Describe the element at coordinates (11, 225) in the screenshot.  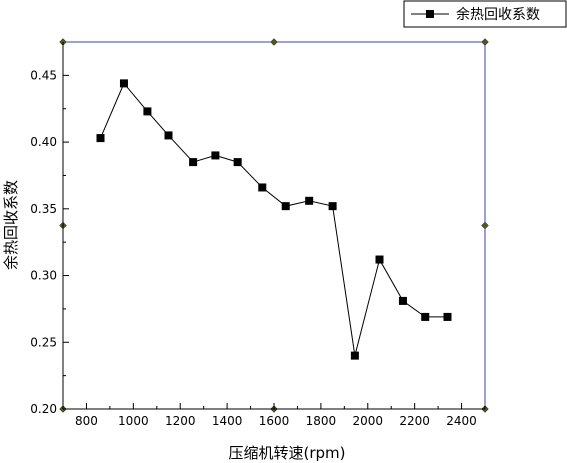
I see `y-axis-title: 余热回收系数` at that location.